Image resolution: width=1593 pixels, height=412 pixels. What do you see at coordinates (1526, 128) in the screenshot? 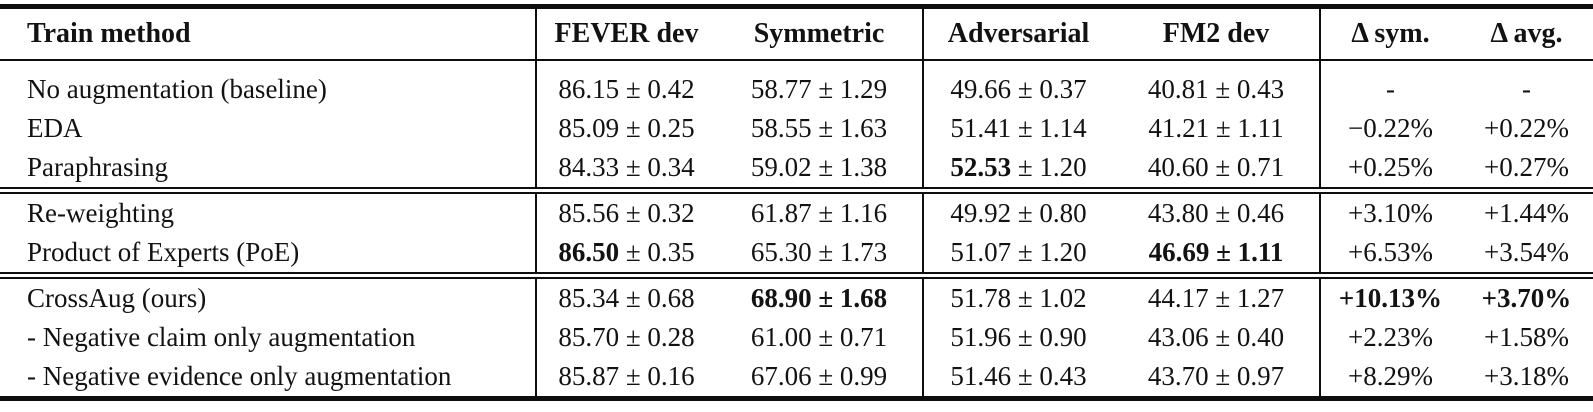
I see `delta-avg-cell: +0.22%` at bounding box center [1526, 128].